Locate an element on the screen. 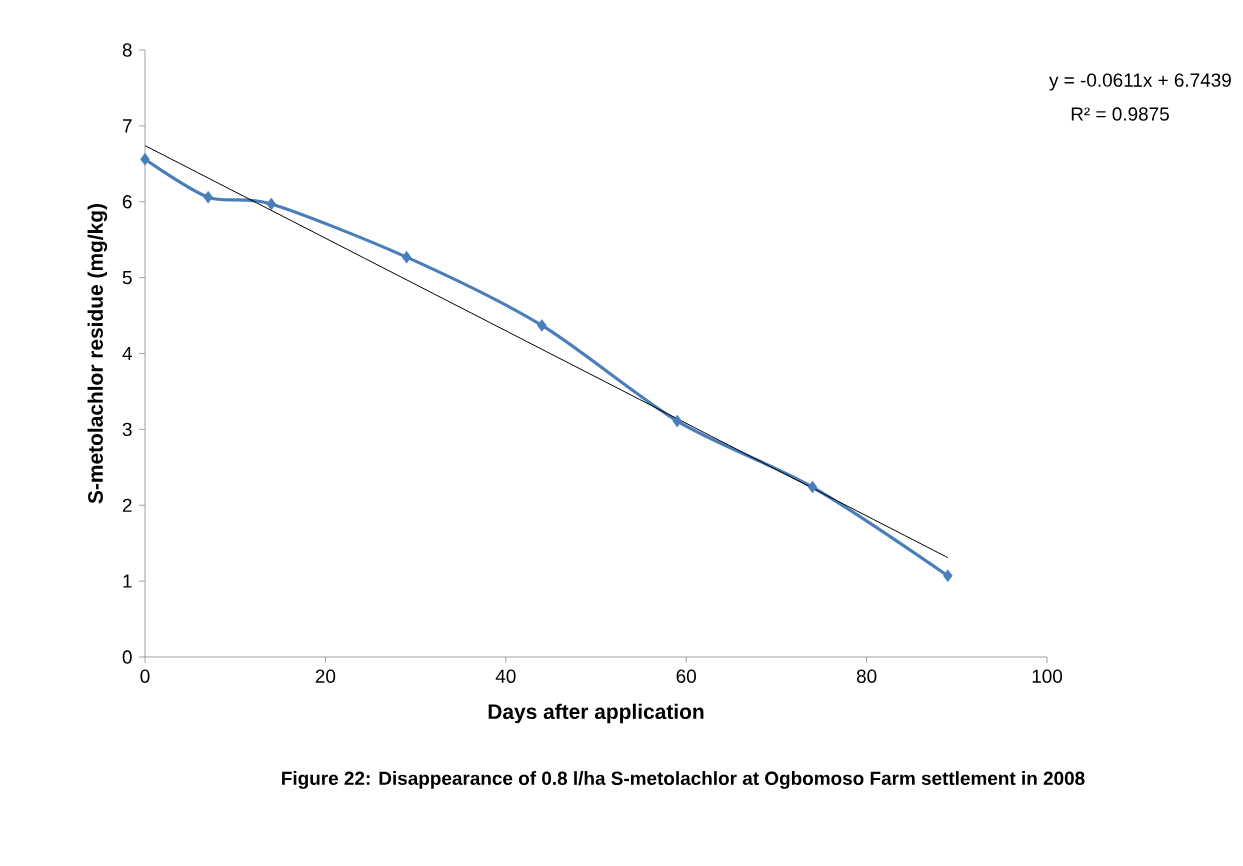 This screenshot has height=866, width=1243. y-tick-label: 7 is located at coordinates (127, 126).